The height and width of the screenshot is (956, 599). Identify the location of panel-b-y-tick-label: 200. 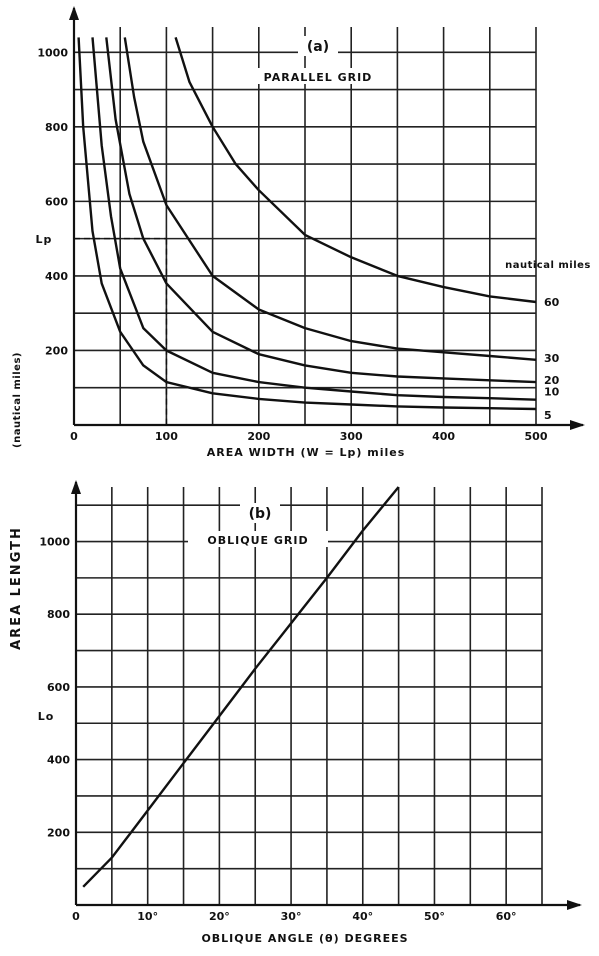
(58, 832).